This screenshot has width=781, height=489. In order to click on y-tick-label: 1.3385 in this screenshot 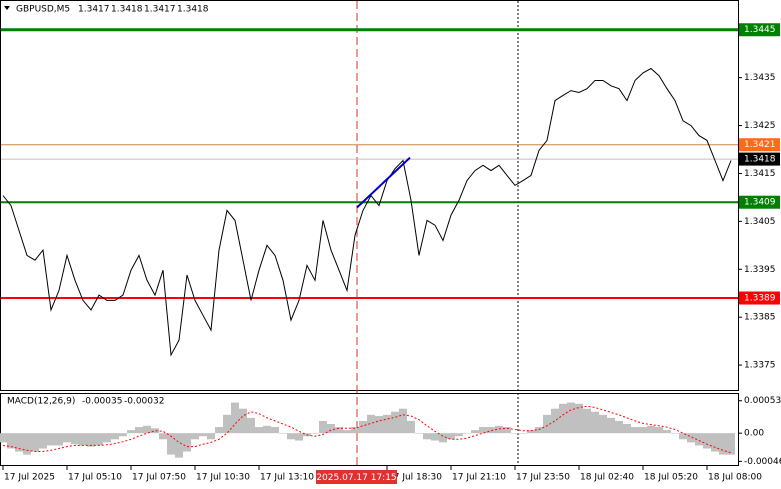, I will do `click(760, 318)`.